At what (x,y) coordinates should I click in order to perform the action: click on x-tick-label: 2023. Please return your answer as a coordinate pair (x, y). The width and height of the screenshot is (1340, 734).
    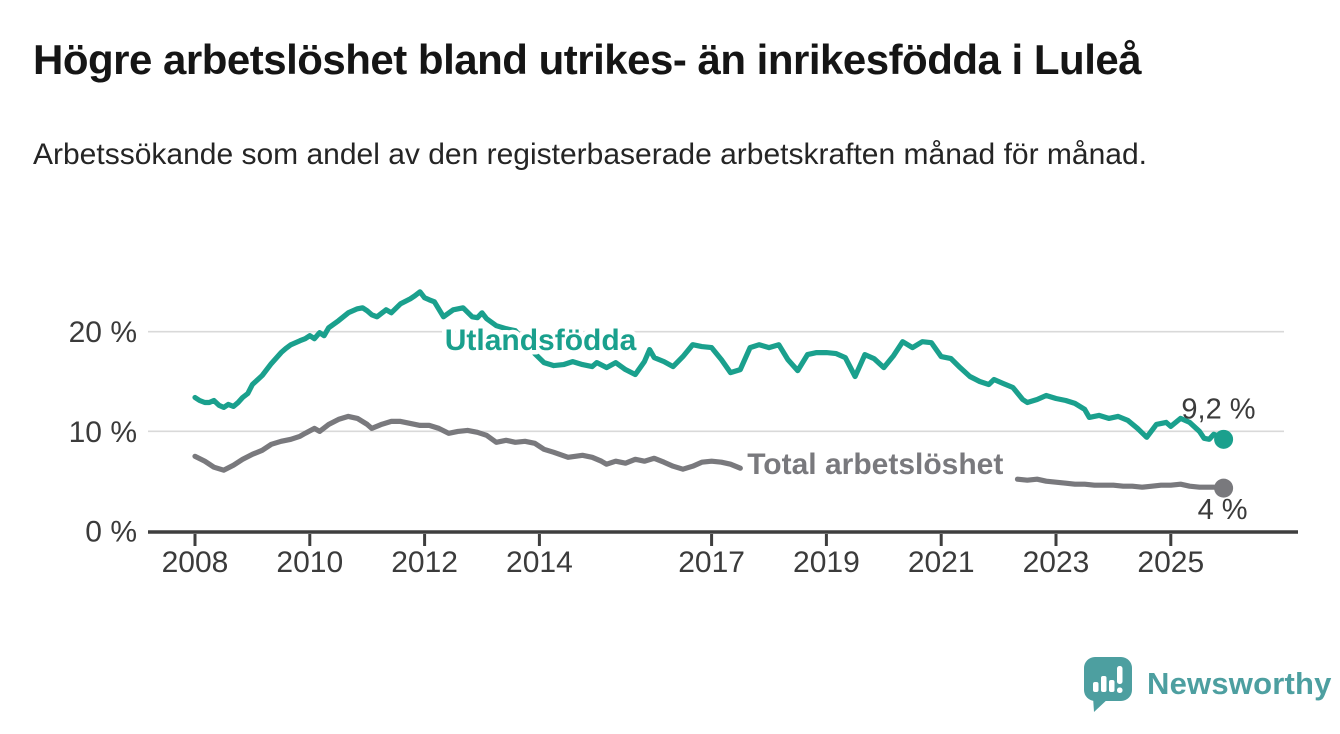
    Looking at the image, I should click on (1056, 562).